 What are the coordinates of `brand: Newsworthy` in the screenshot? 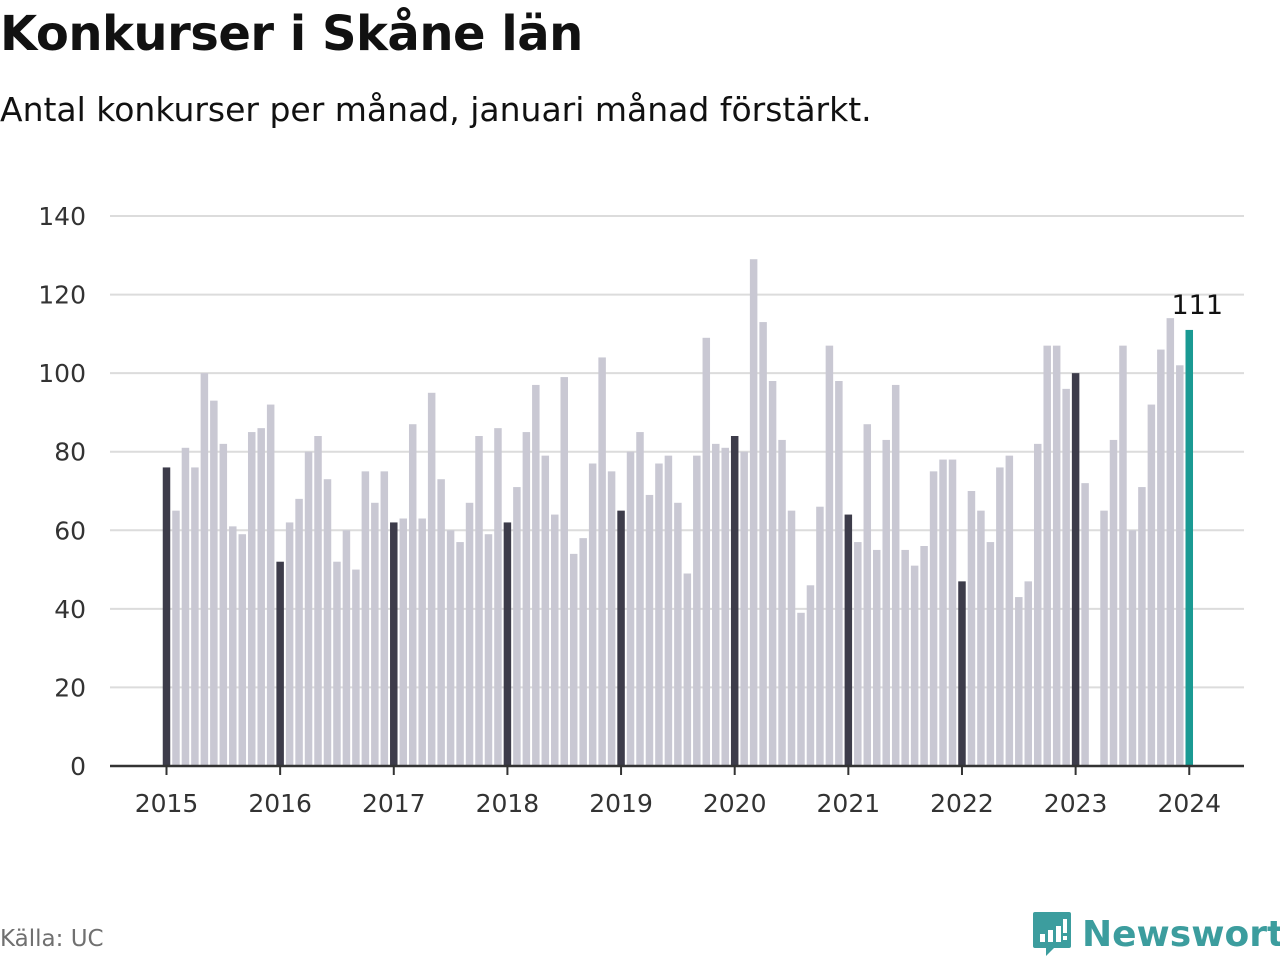 It's located at (1156, 934).